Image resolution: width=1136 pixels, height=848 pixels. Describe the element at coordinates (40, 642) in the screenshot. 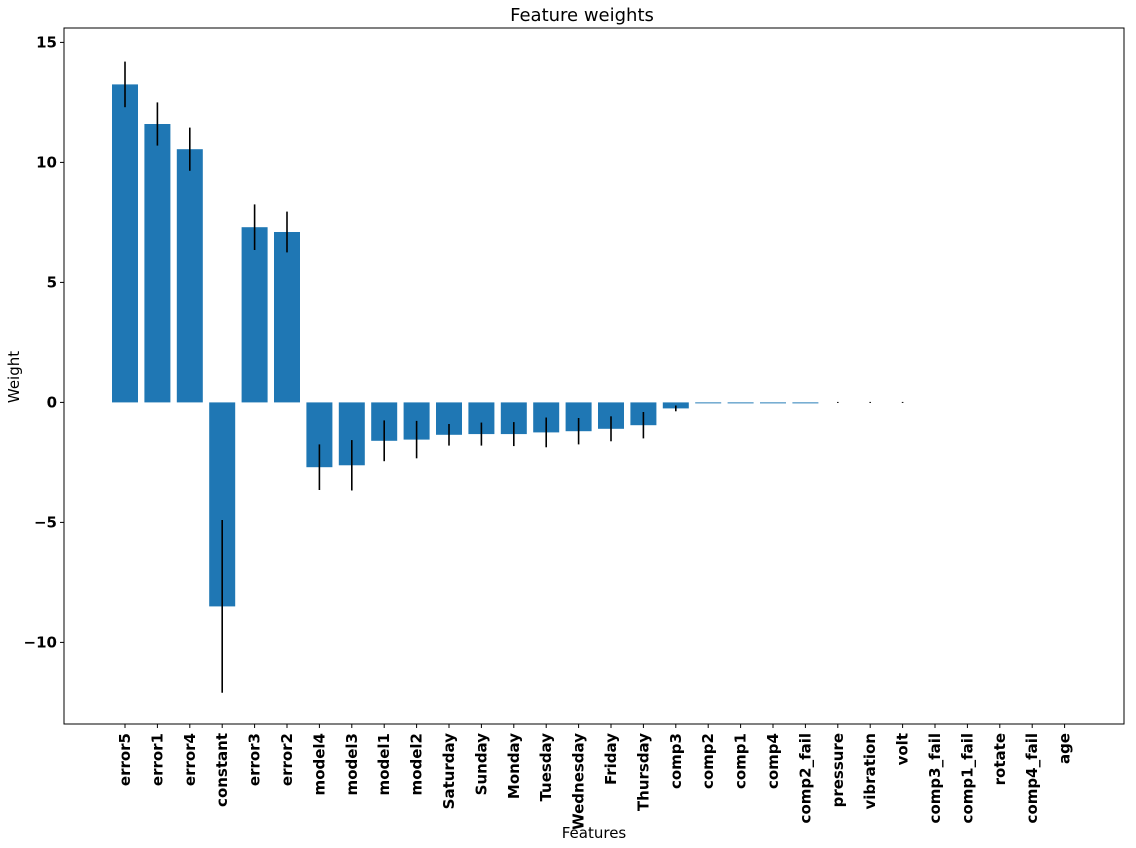

I see `y-tick-label: −10` at that location.